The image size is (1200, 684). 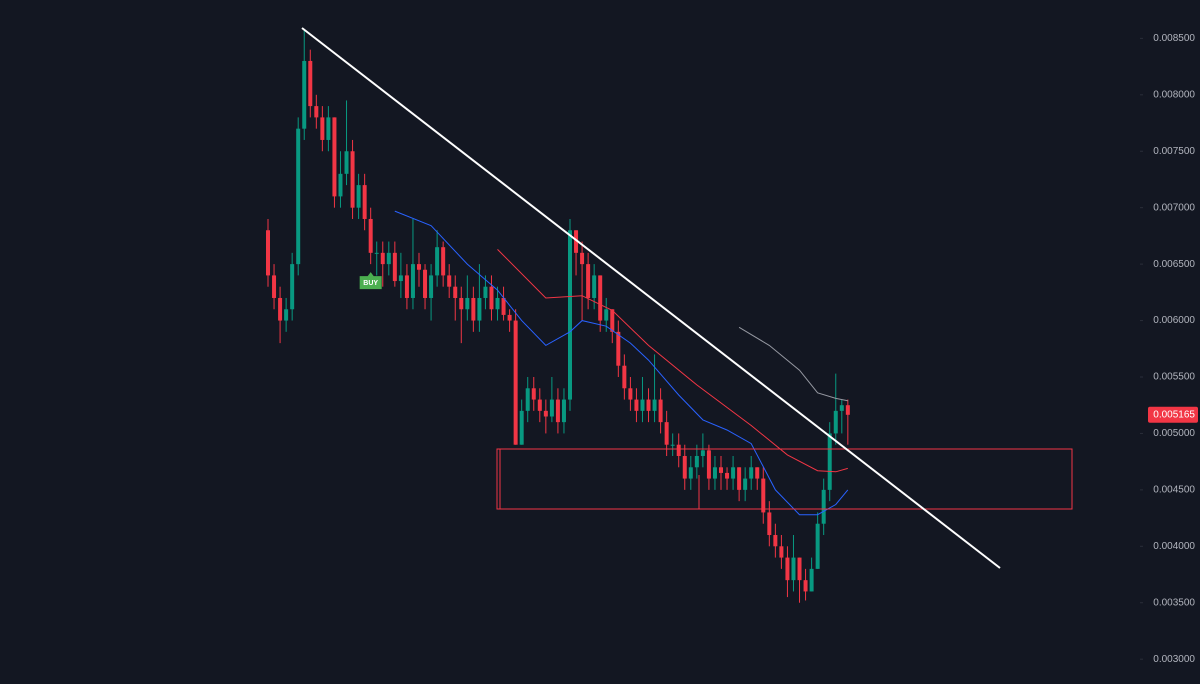 What do you see at coordinates (1174, 320) in the screenshot?
I see `y-tick-label: 0.006000` at bounding box center [1174, 320].